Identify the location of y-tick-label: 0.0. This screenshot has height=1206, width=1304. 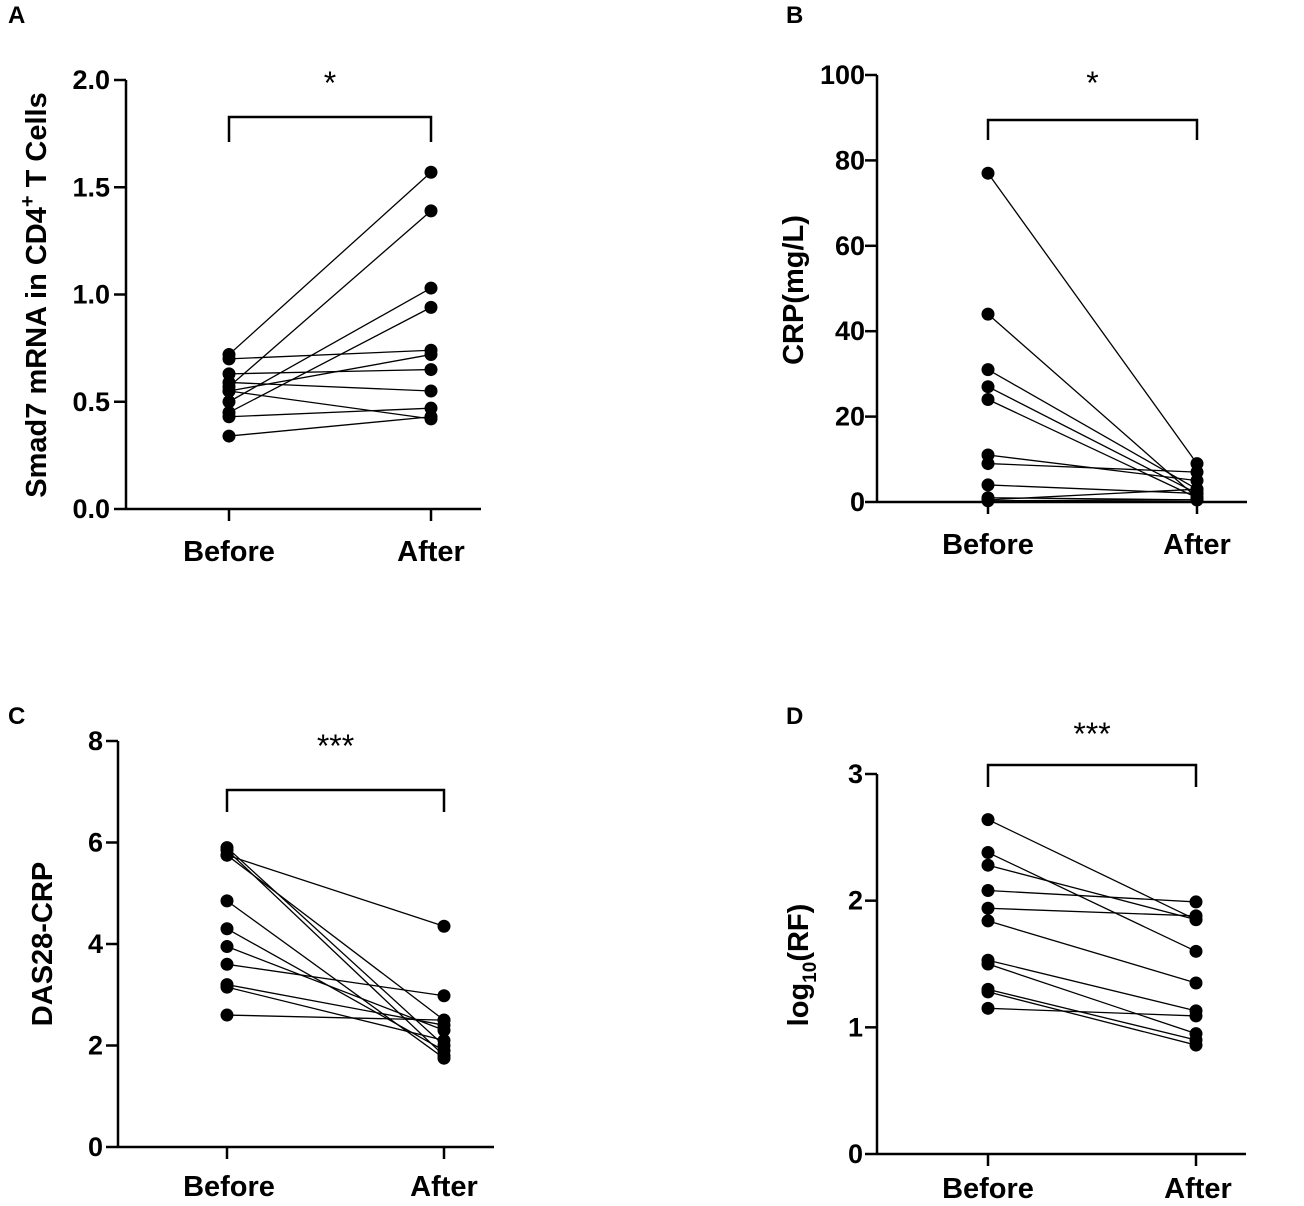
(91, 509).